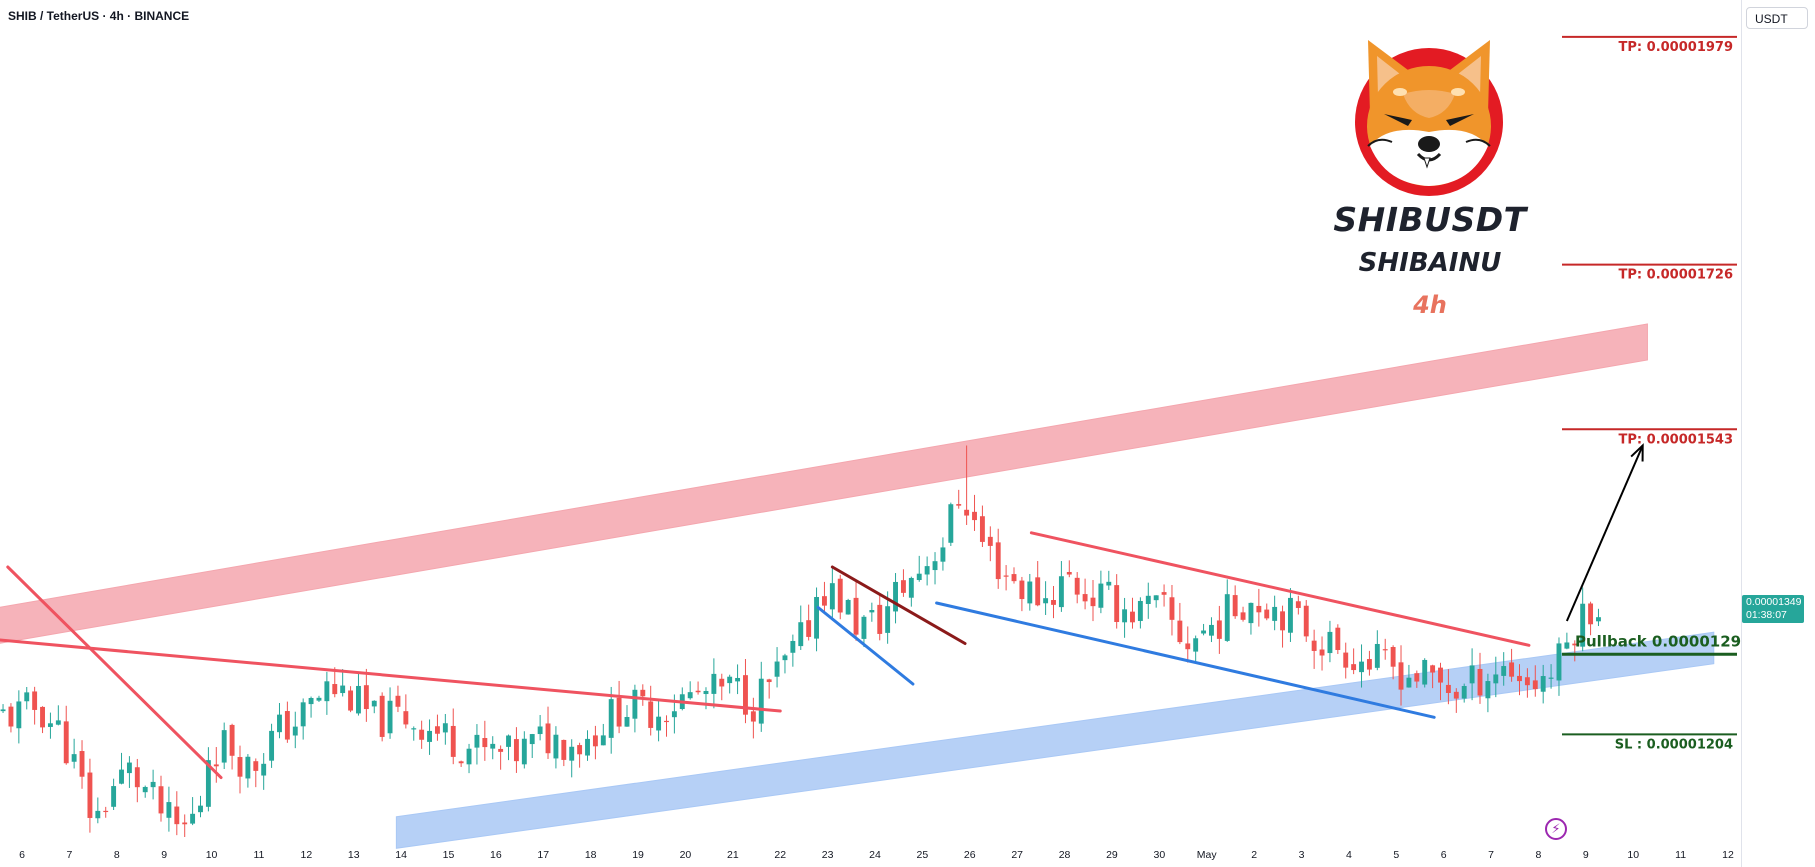 The height and width of the screenshot is (867, 1815). What do you see at coordinates (1777, 18) in the screenshot?
I see `currency-selector: USDT` at bounding box center [1777, 18].